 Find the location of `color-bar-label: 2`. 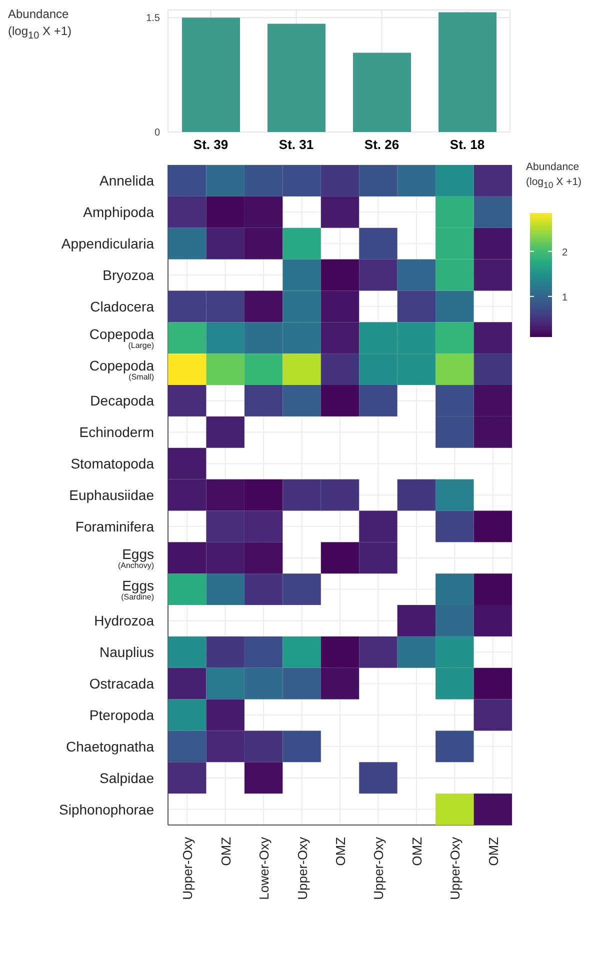

color-bar-label: 2 is located at coordinates (565, 252).